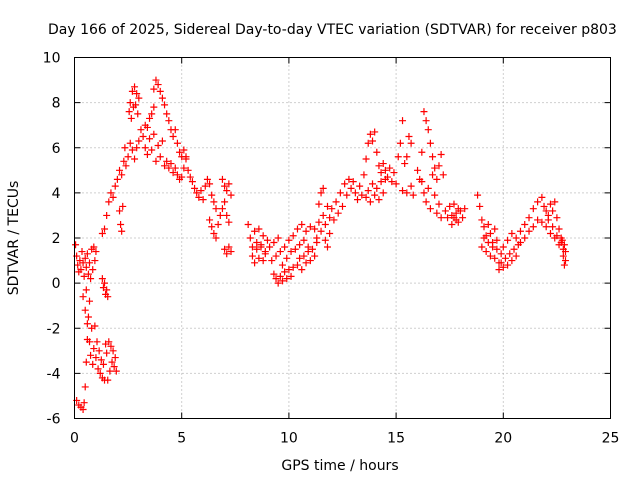 The image size is (640, 480). What do you see at coordinates (54, 420) in the screenshot?
I see `y-tick-label: -6` at bounding box center [54, 420].